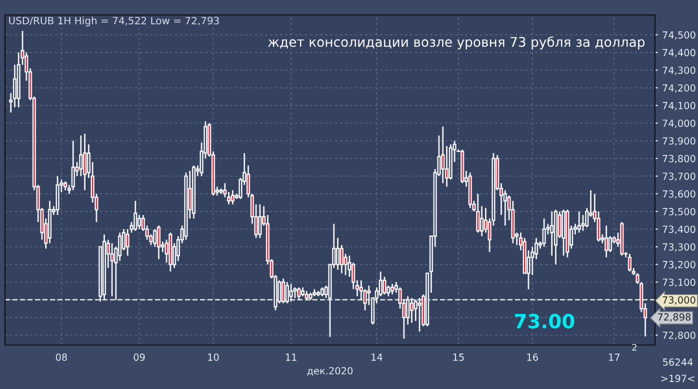  What do you see at coordinates (330, 371) in the screenshot?
I see `x-axis-title: дек.2020` at bounding box center [330, 371].